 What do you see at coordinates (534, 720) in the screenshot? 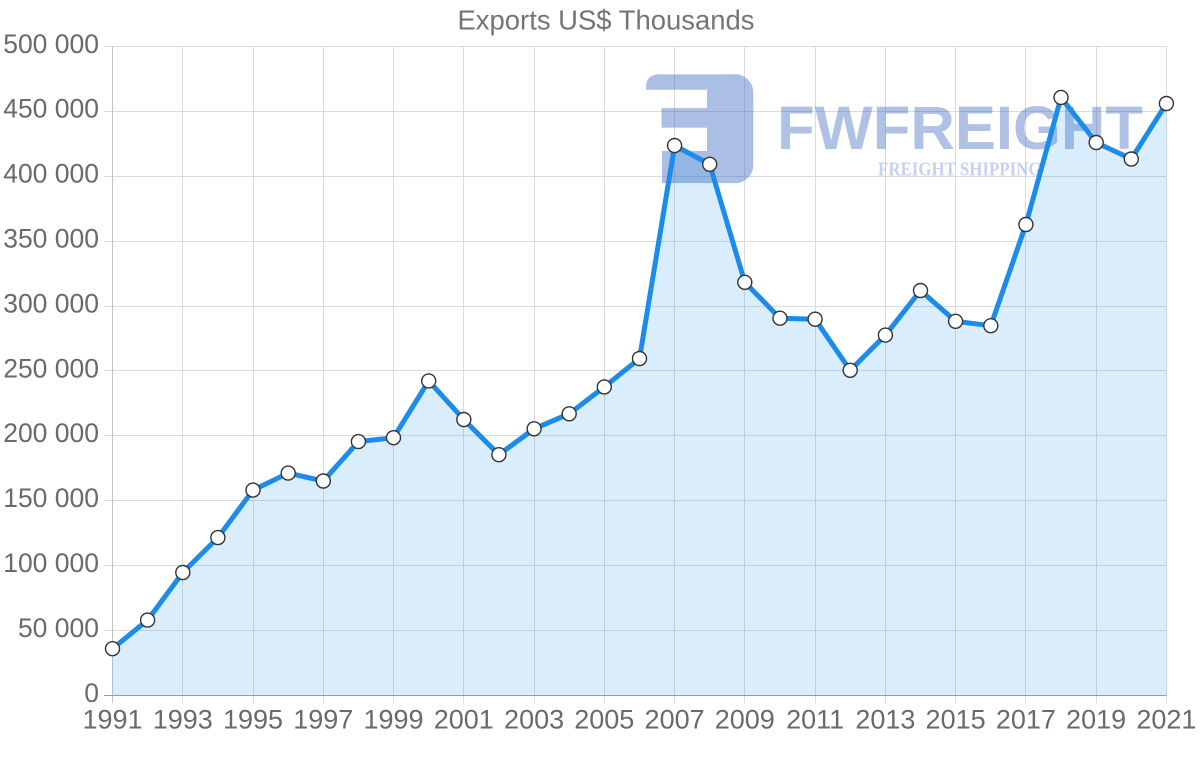
I see `svg-text: 2003` at bounding box center [534, 720].